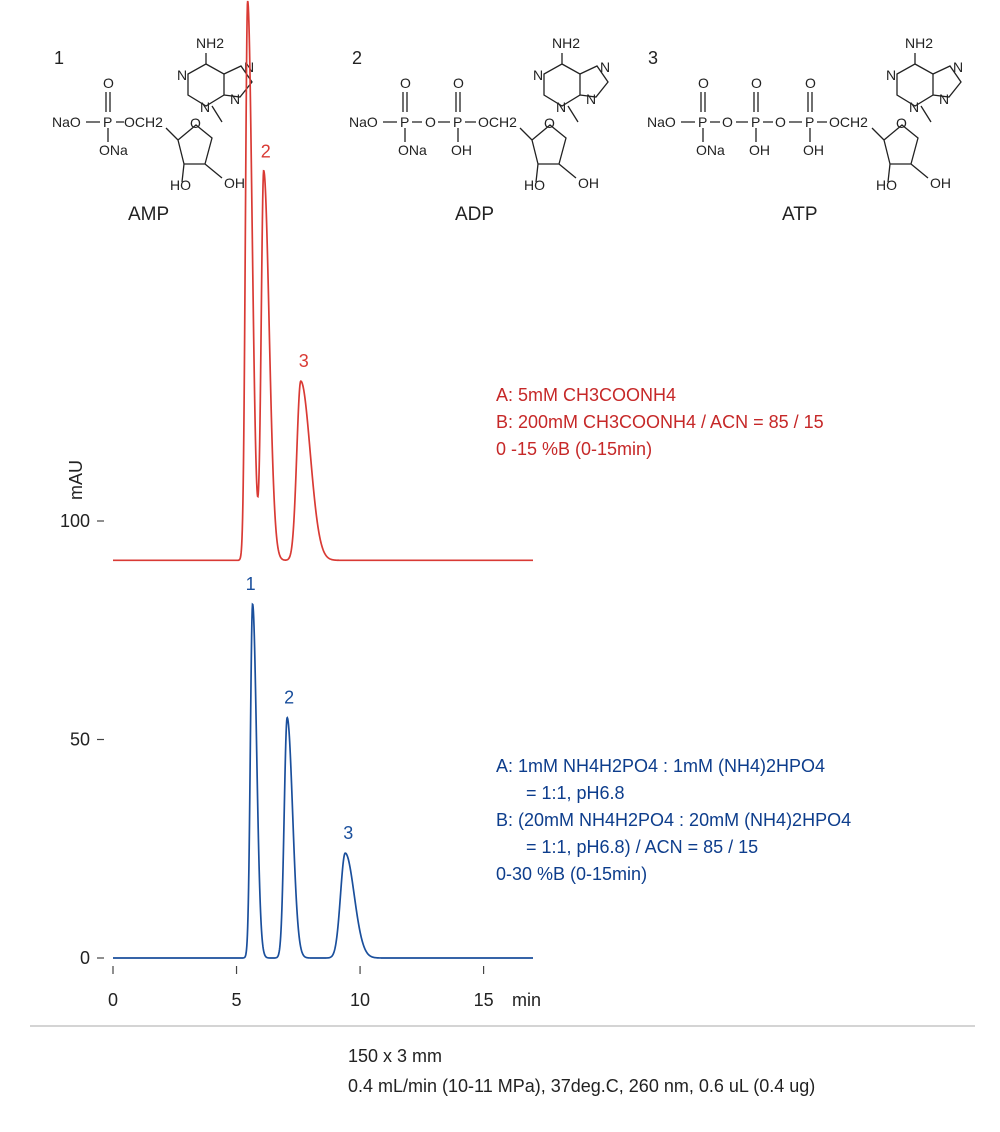  What do you see at coordinates (251, 584) in the screenshot?
I see `peak-label: 1` at bounding box center [251, 584].